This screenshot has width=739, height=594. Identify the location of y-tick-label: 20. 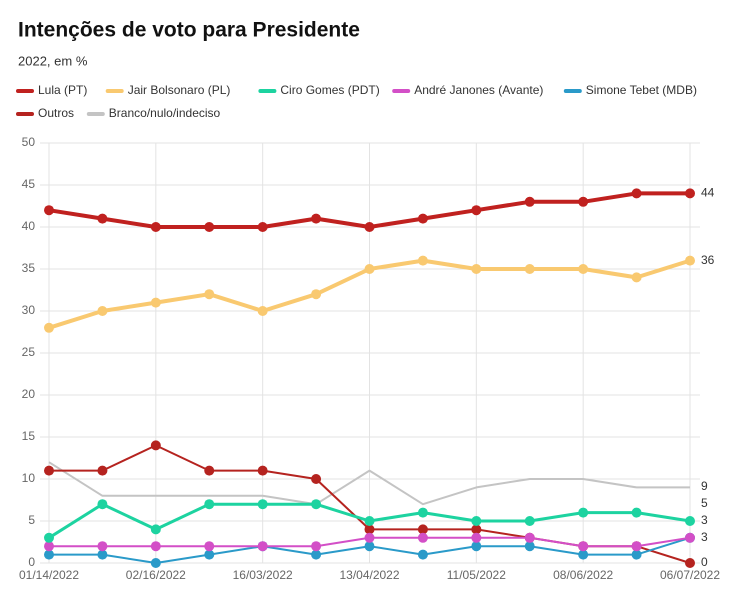
(29, 394).